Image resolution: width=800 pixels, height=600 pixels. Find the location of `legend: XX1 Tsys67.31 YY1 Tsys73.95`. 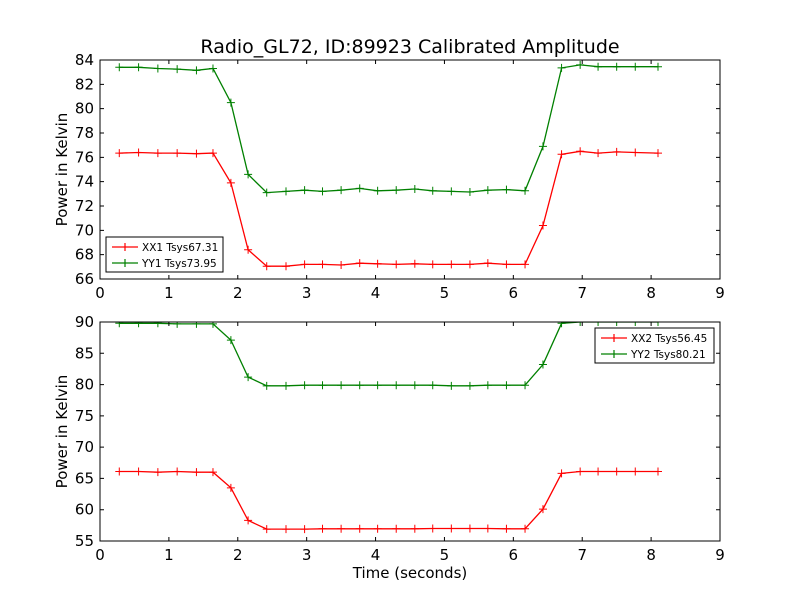

legend: XX1 Tsys67.31 YY1 Tsys73.95 is located at coordinates (164, 254).